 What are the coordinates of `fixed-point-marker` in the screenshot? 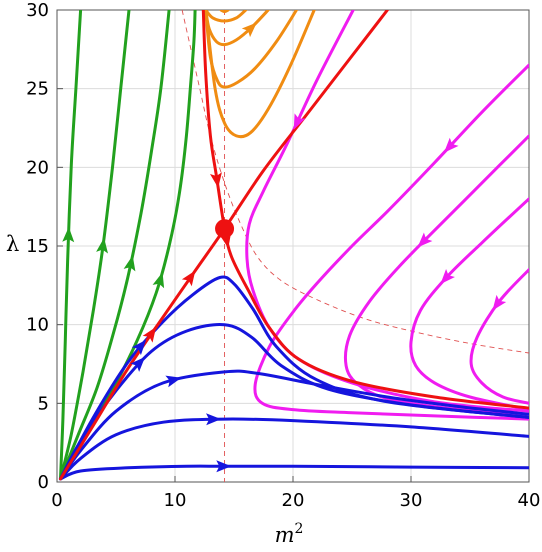 It's located at (225, 229).